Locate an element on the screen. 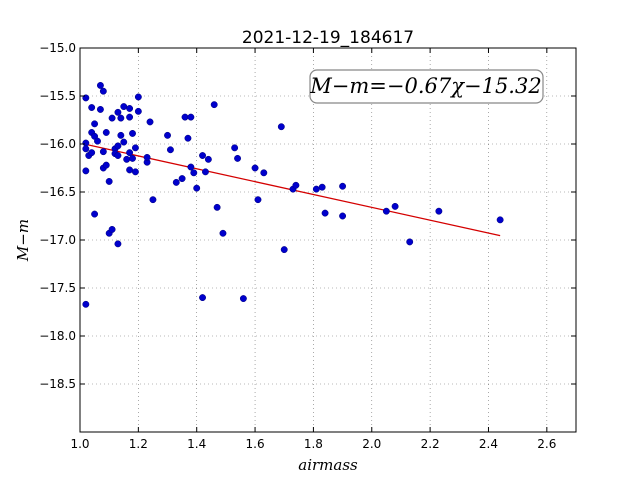 The width and height of the screenshot is (640, 480). x-tick-label: 2.0 is located at coordinates (371, 444).